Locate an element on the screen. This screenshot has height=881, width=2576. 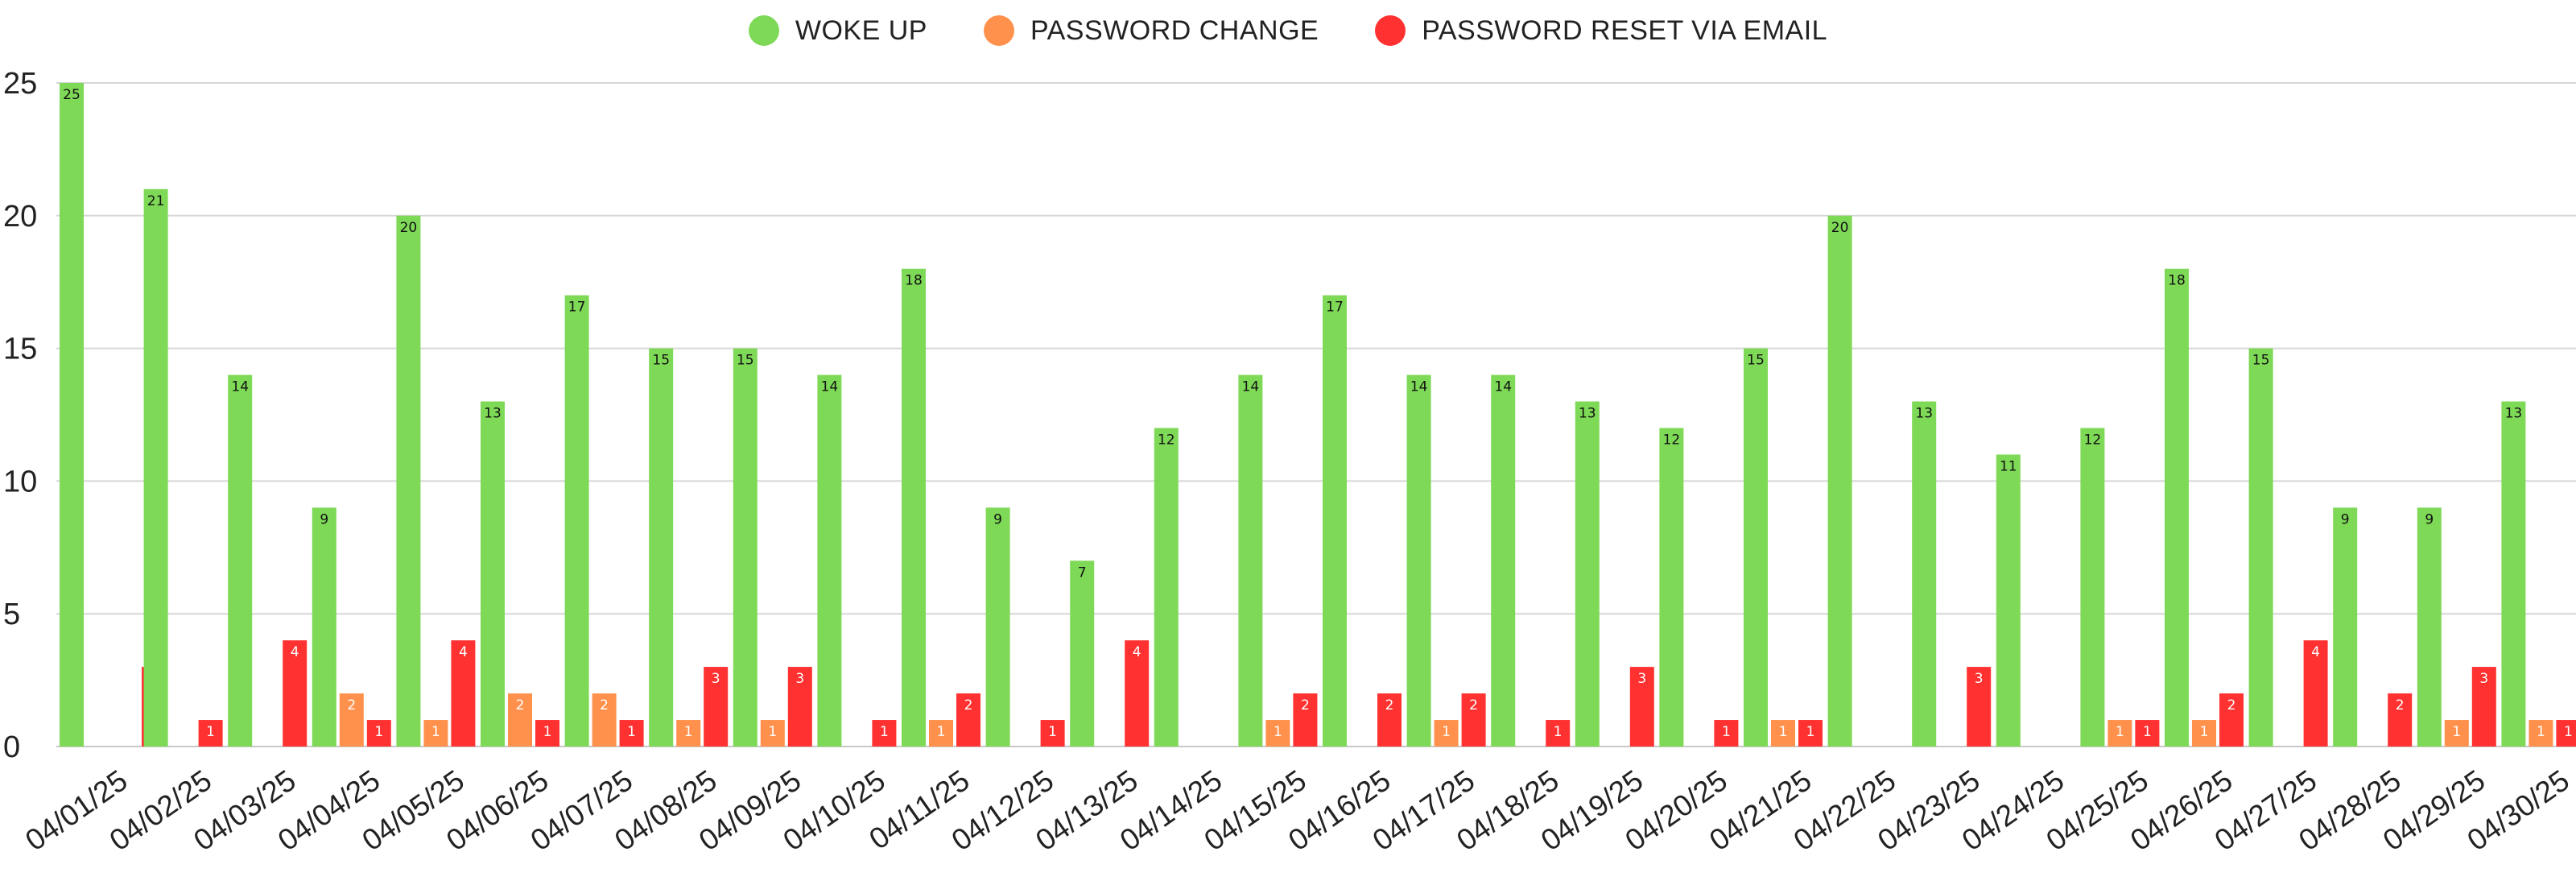
legend-item-password-reset: PASSWORD RESET VIA EMAIL is located at coordinates (1601, 31).